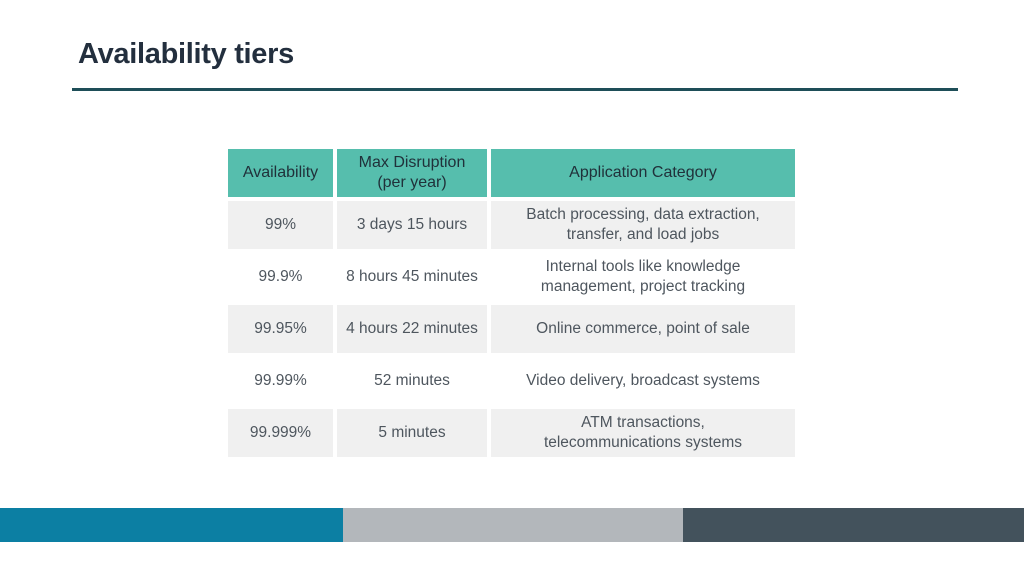 This screenshot has width=1024, height=574. I want to click on page-title: Availability tiers, so click(186, 54).